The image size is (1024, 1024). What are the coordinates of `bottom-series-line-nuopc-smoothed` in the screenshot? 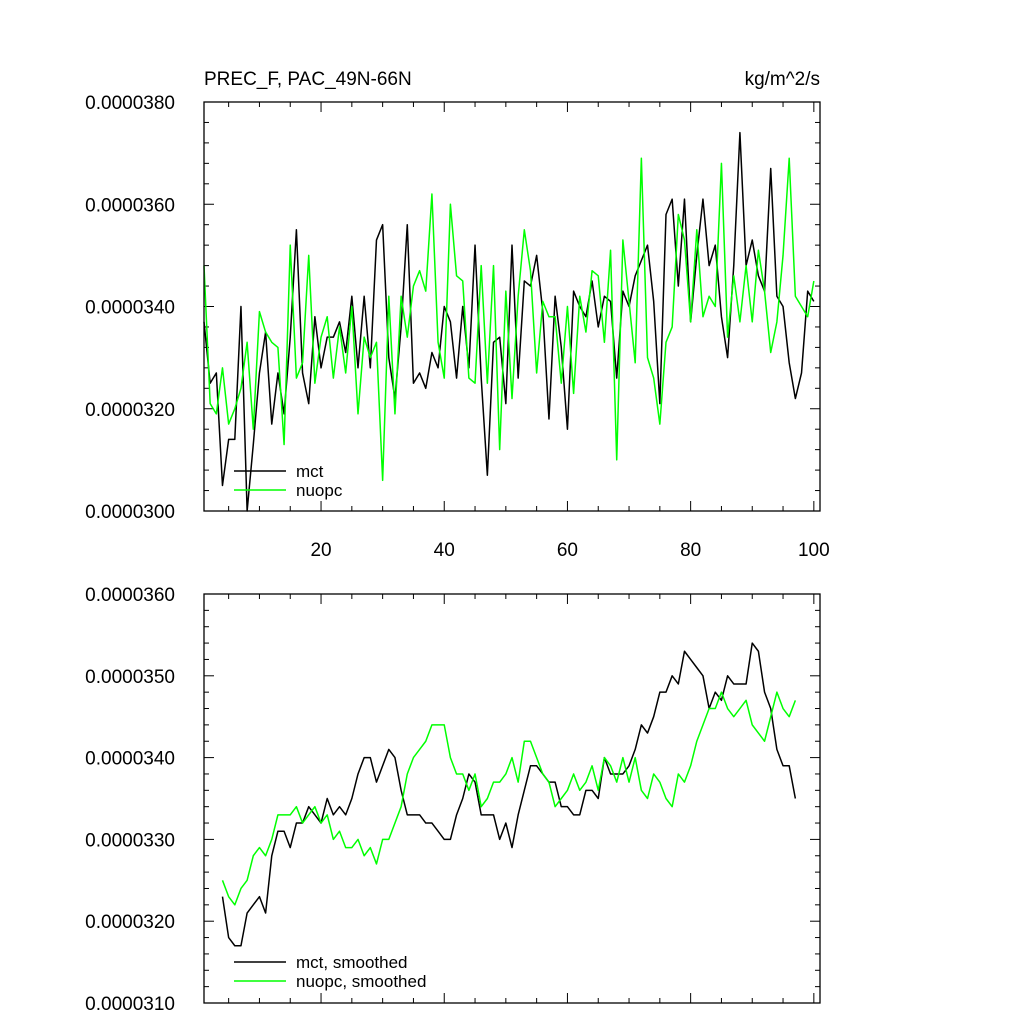 It's located at (509, 798).